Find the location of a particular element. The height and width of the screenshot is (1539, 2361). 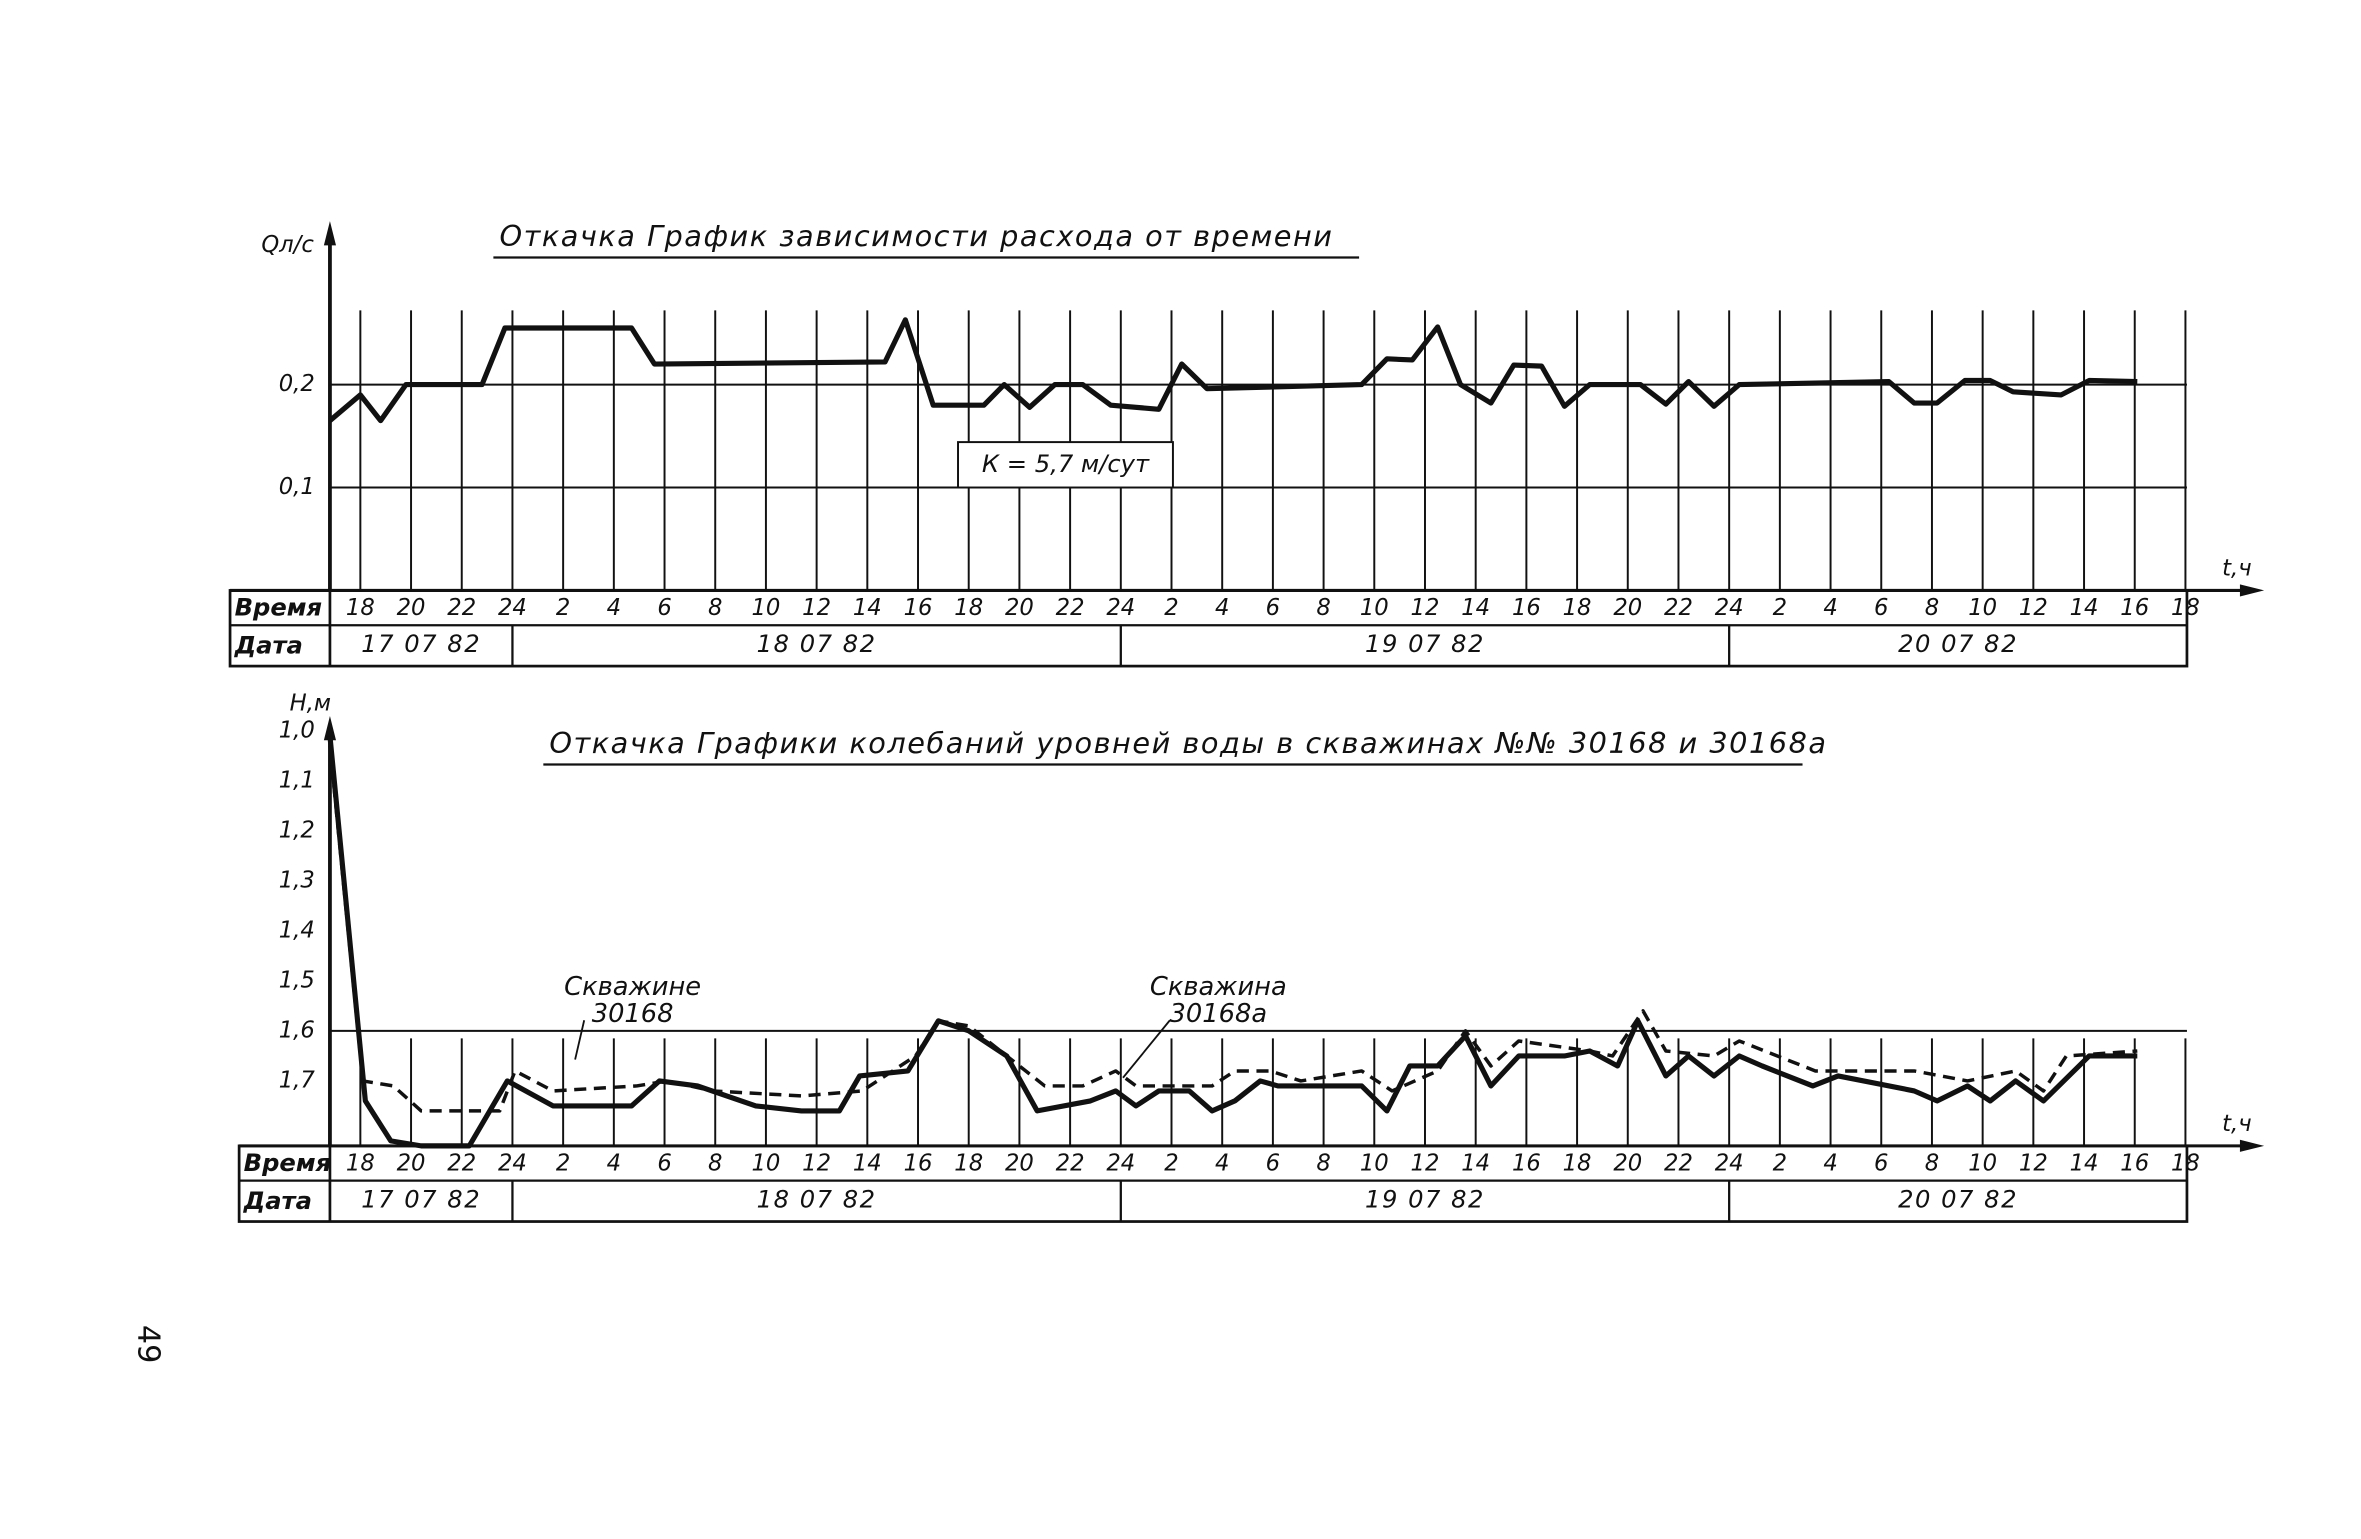

page-number: 49 is located at coordinates (147, 1344).